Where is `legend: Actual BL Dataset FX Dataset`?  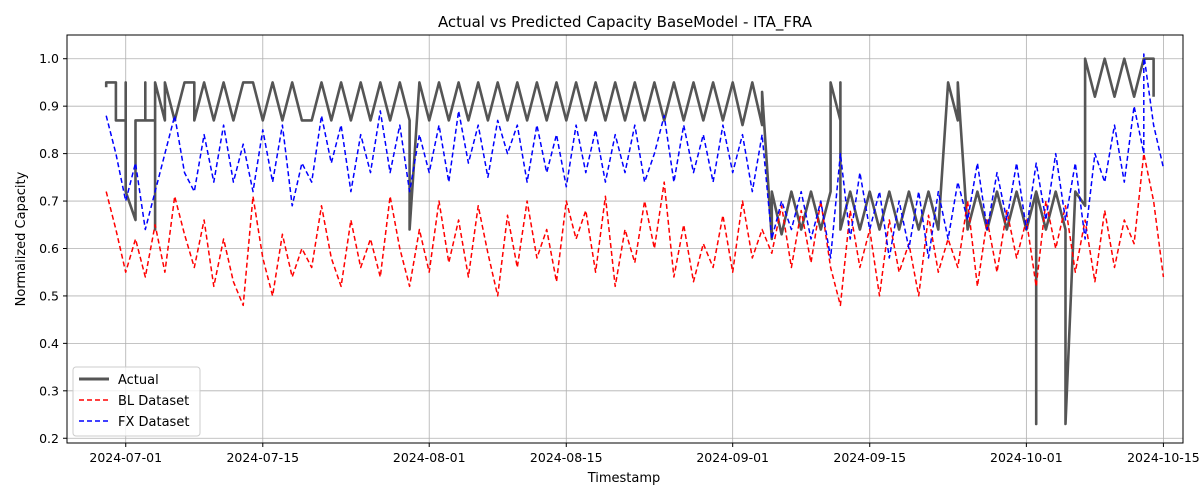 legend: Actual BL Dataset FX Dataset is located at coordinates (136, 401).